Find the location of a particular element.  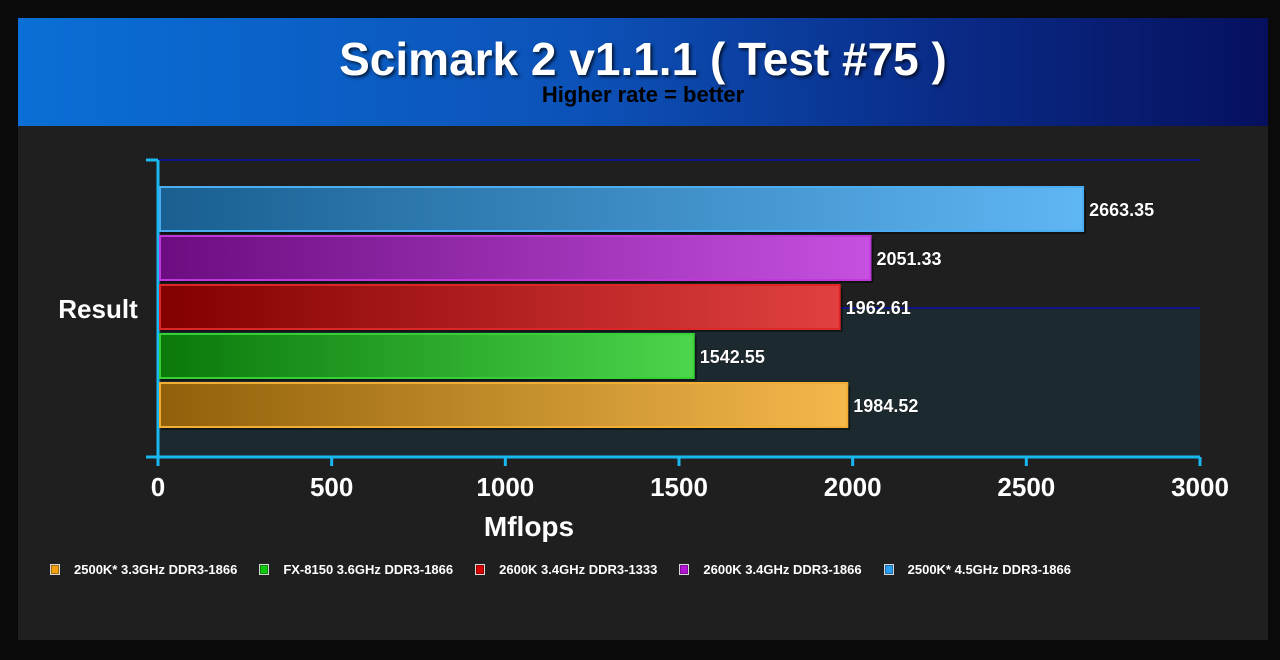

chart-subtitle: Higher rate = better is located at coordinates (643, 94).